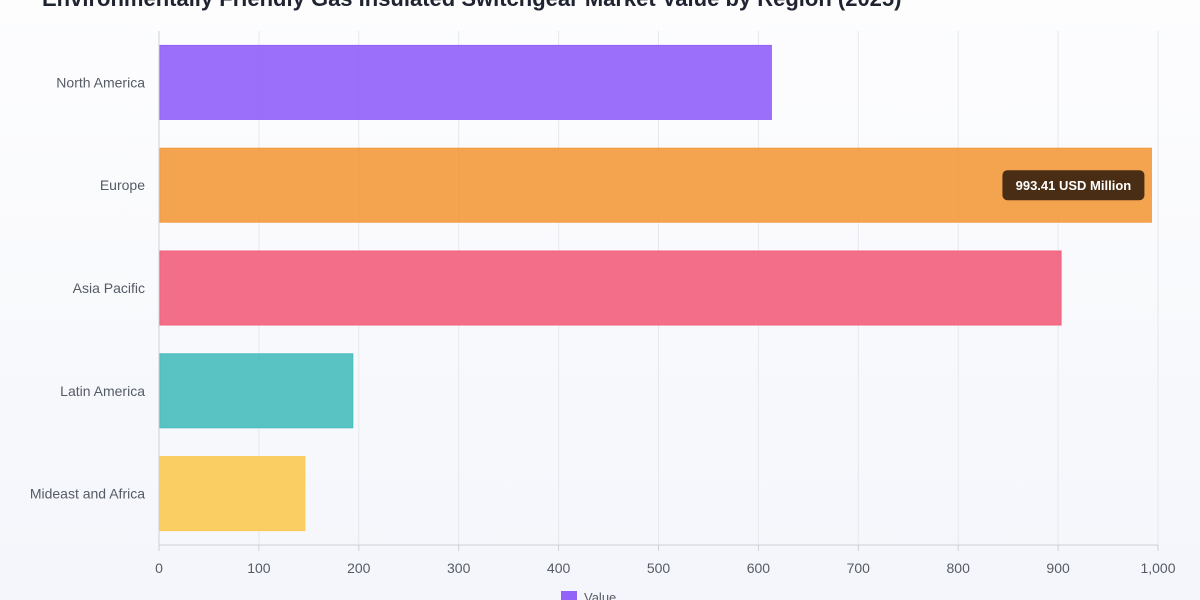  What do you see at coordinates (959, 568) in the screenshot?
I see `x-tick-label: 800` at bounding box center [959, 568].